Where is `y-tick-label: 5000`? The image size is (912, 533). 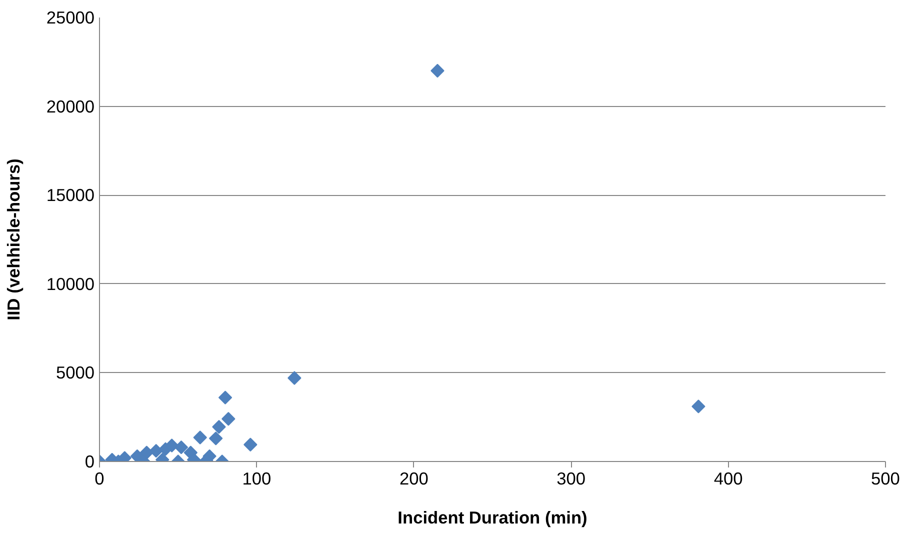
y-tick-label: 5000 is located at coordinates (75, 372).